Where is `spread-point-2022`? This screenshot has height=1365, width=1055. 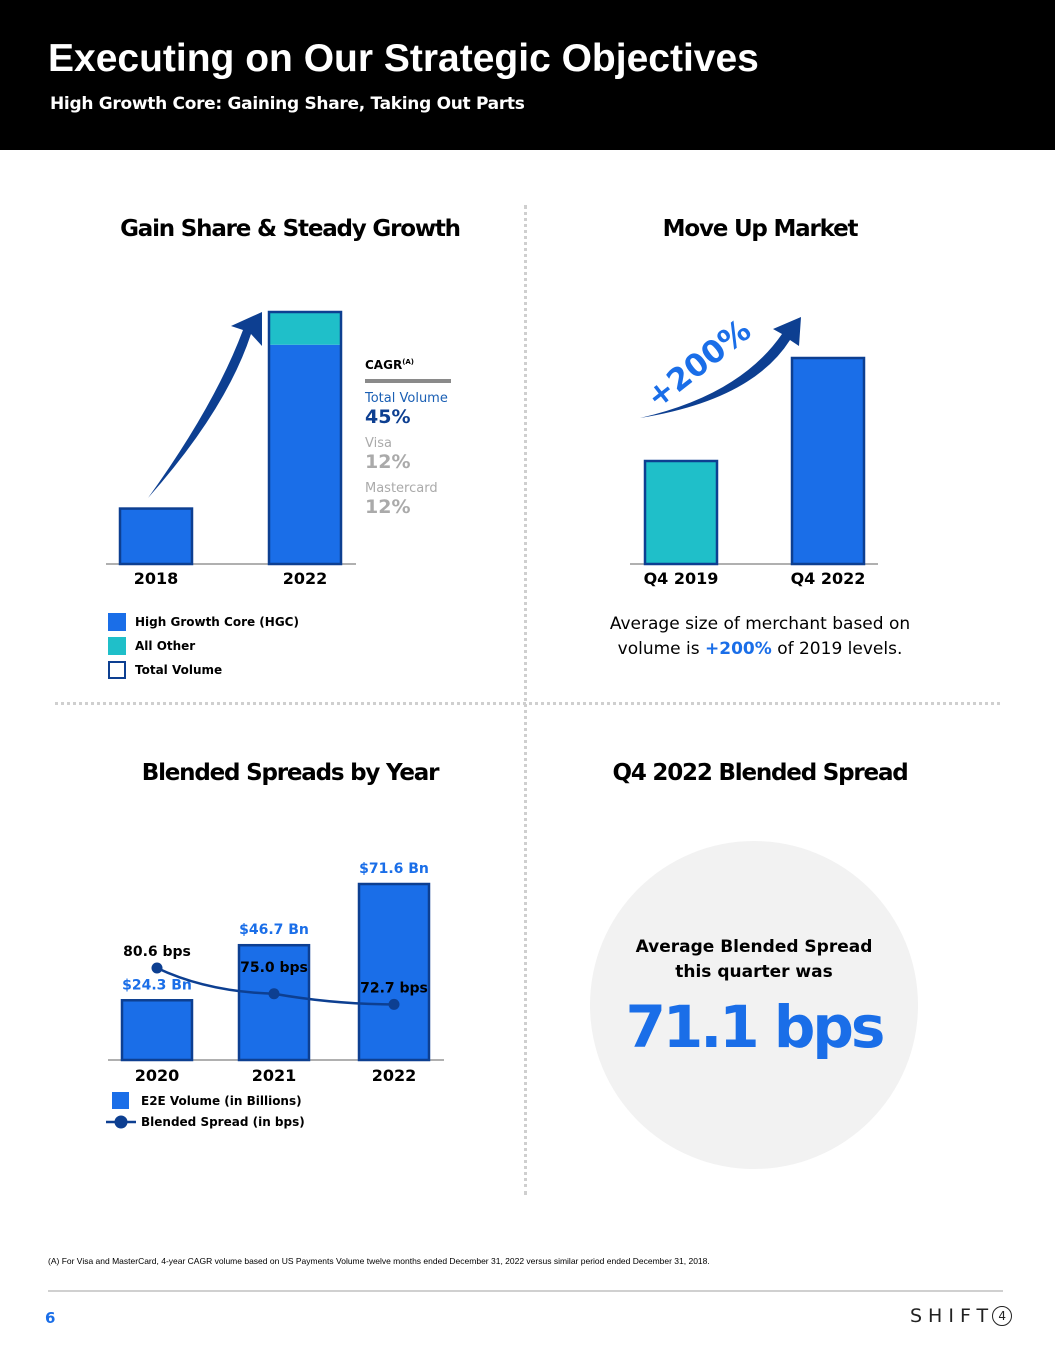 spread-point-2022 is located at coordinates (394, 1004).